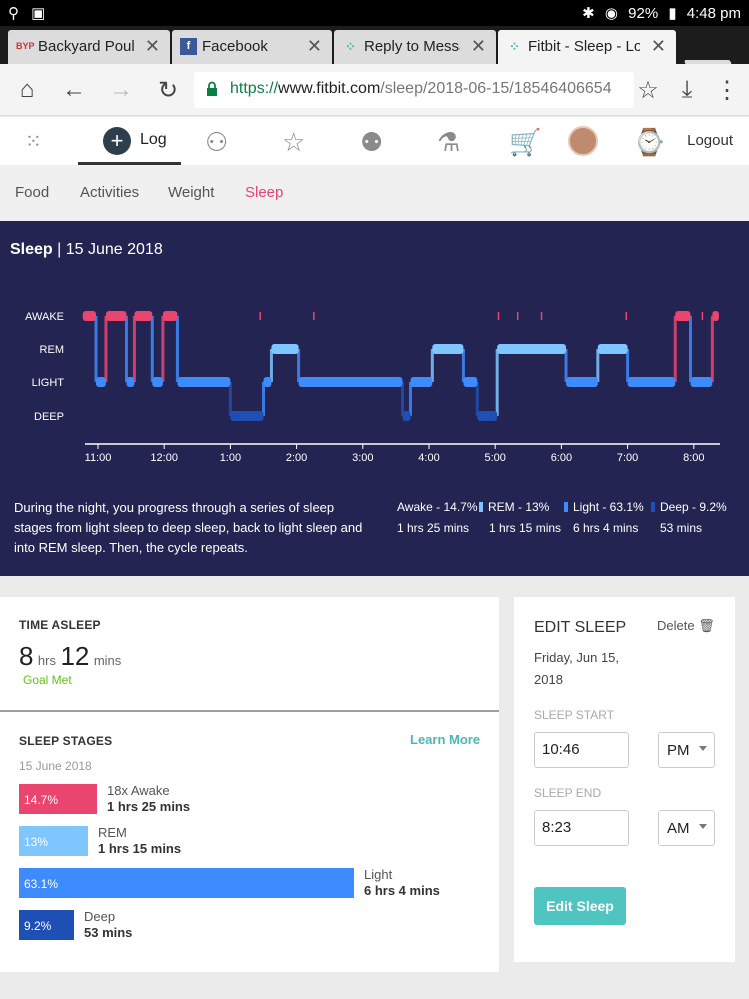 Image resolution: width=749 pixels, height=999 pixels. What do you see at coordinates (296, 458) in the screenshot?
I see `x-tick-label: 2:00` at bounding box center [296, 458].